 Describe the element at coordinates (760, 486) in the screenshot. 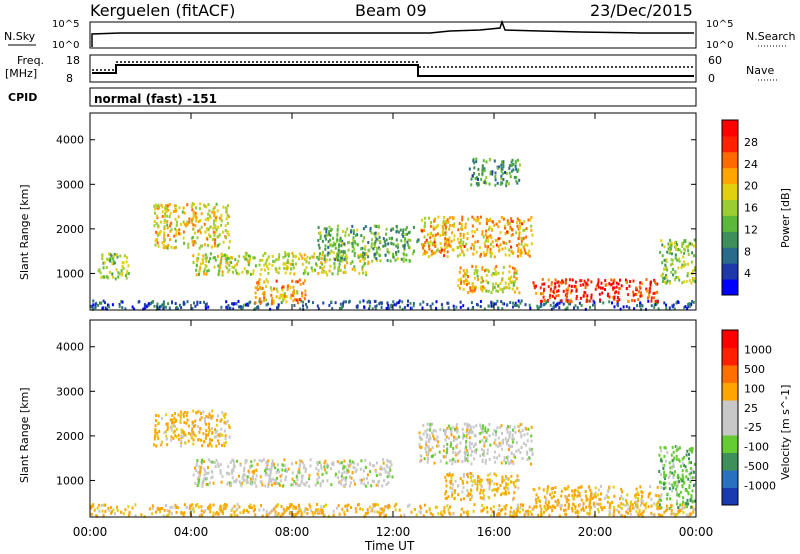

I see `colorbar-tick-label: -1000` at that location.